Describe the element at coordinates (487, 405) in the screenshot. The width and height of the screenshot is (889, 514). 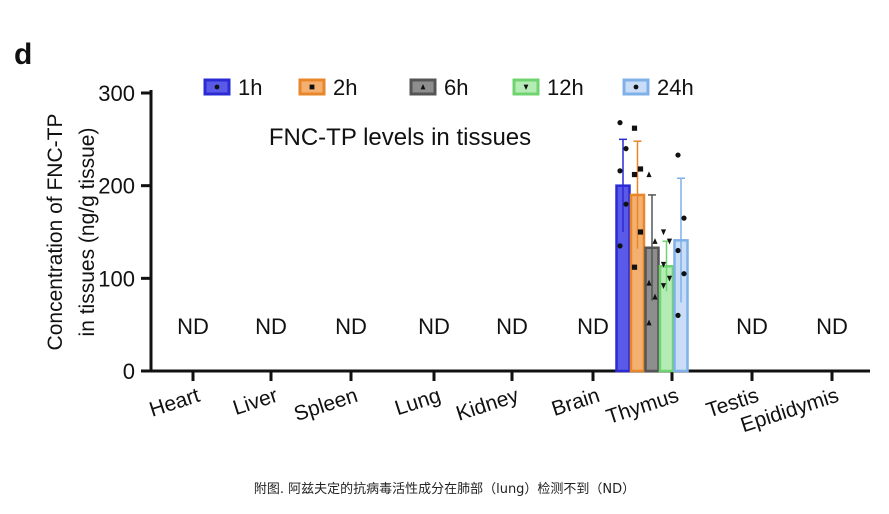
I see `x-tick-label-kidney: Kidney` at that location.